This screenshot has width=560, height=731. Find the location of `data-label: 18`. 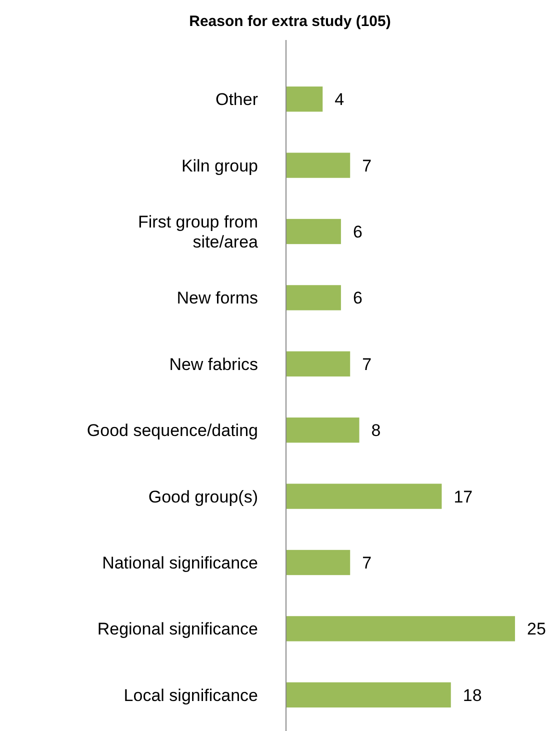

data-label: 18 is located at coordinates (472, 695).